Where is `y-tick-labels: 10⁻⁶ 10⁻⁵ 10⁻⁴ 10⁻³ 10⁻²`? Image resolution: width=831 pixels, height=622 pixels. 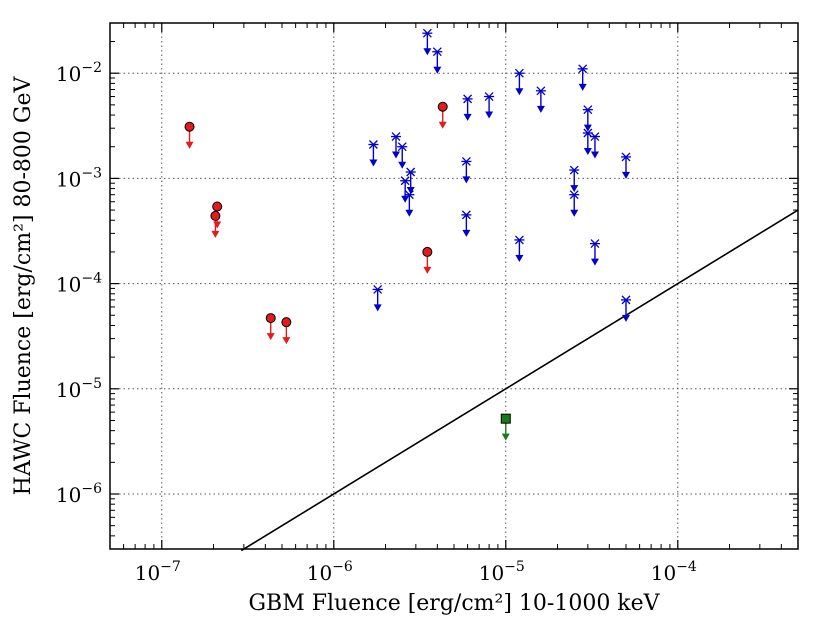 y-tick-labels: 10⁻⁶ 10⁻⁵ 10⁻⁴ 10⁻³ 10⁻² is located at coordinates (79, 283).